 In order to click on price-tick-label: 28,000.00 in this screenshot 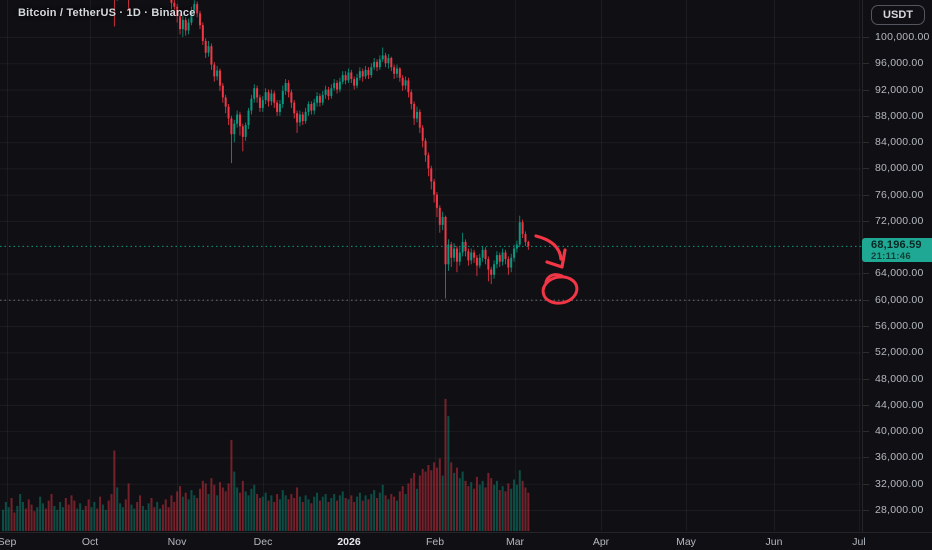, I will do `click(899, 509)`.